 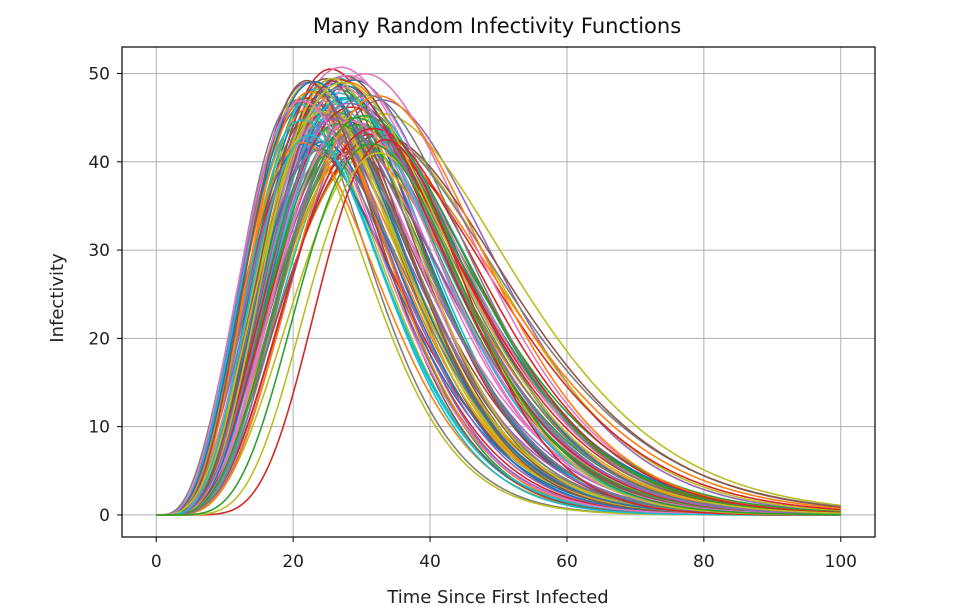 I want to click on chart-title: Many Random Infectivity Functions, so click(x=497, y=26).